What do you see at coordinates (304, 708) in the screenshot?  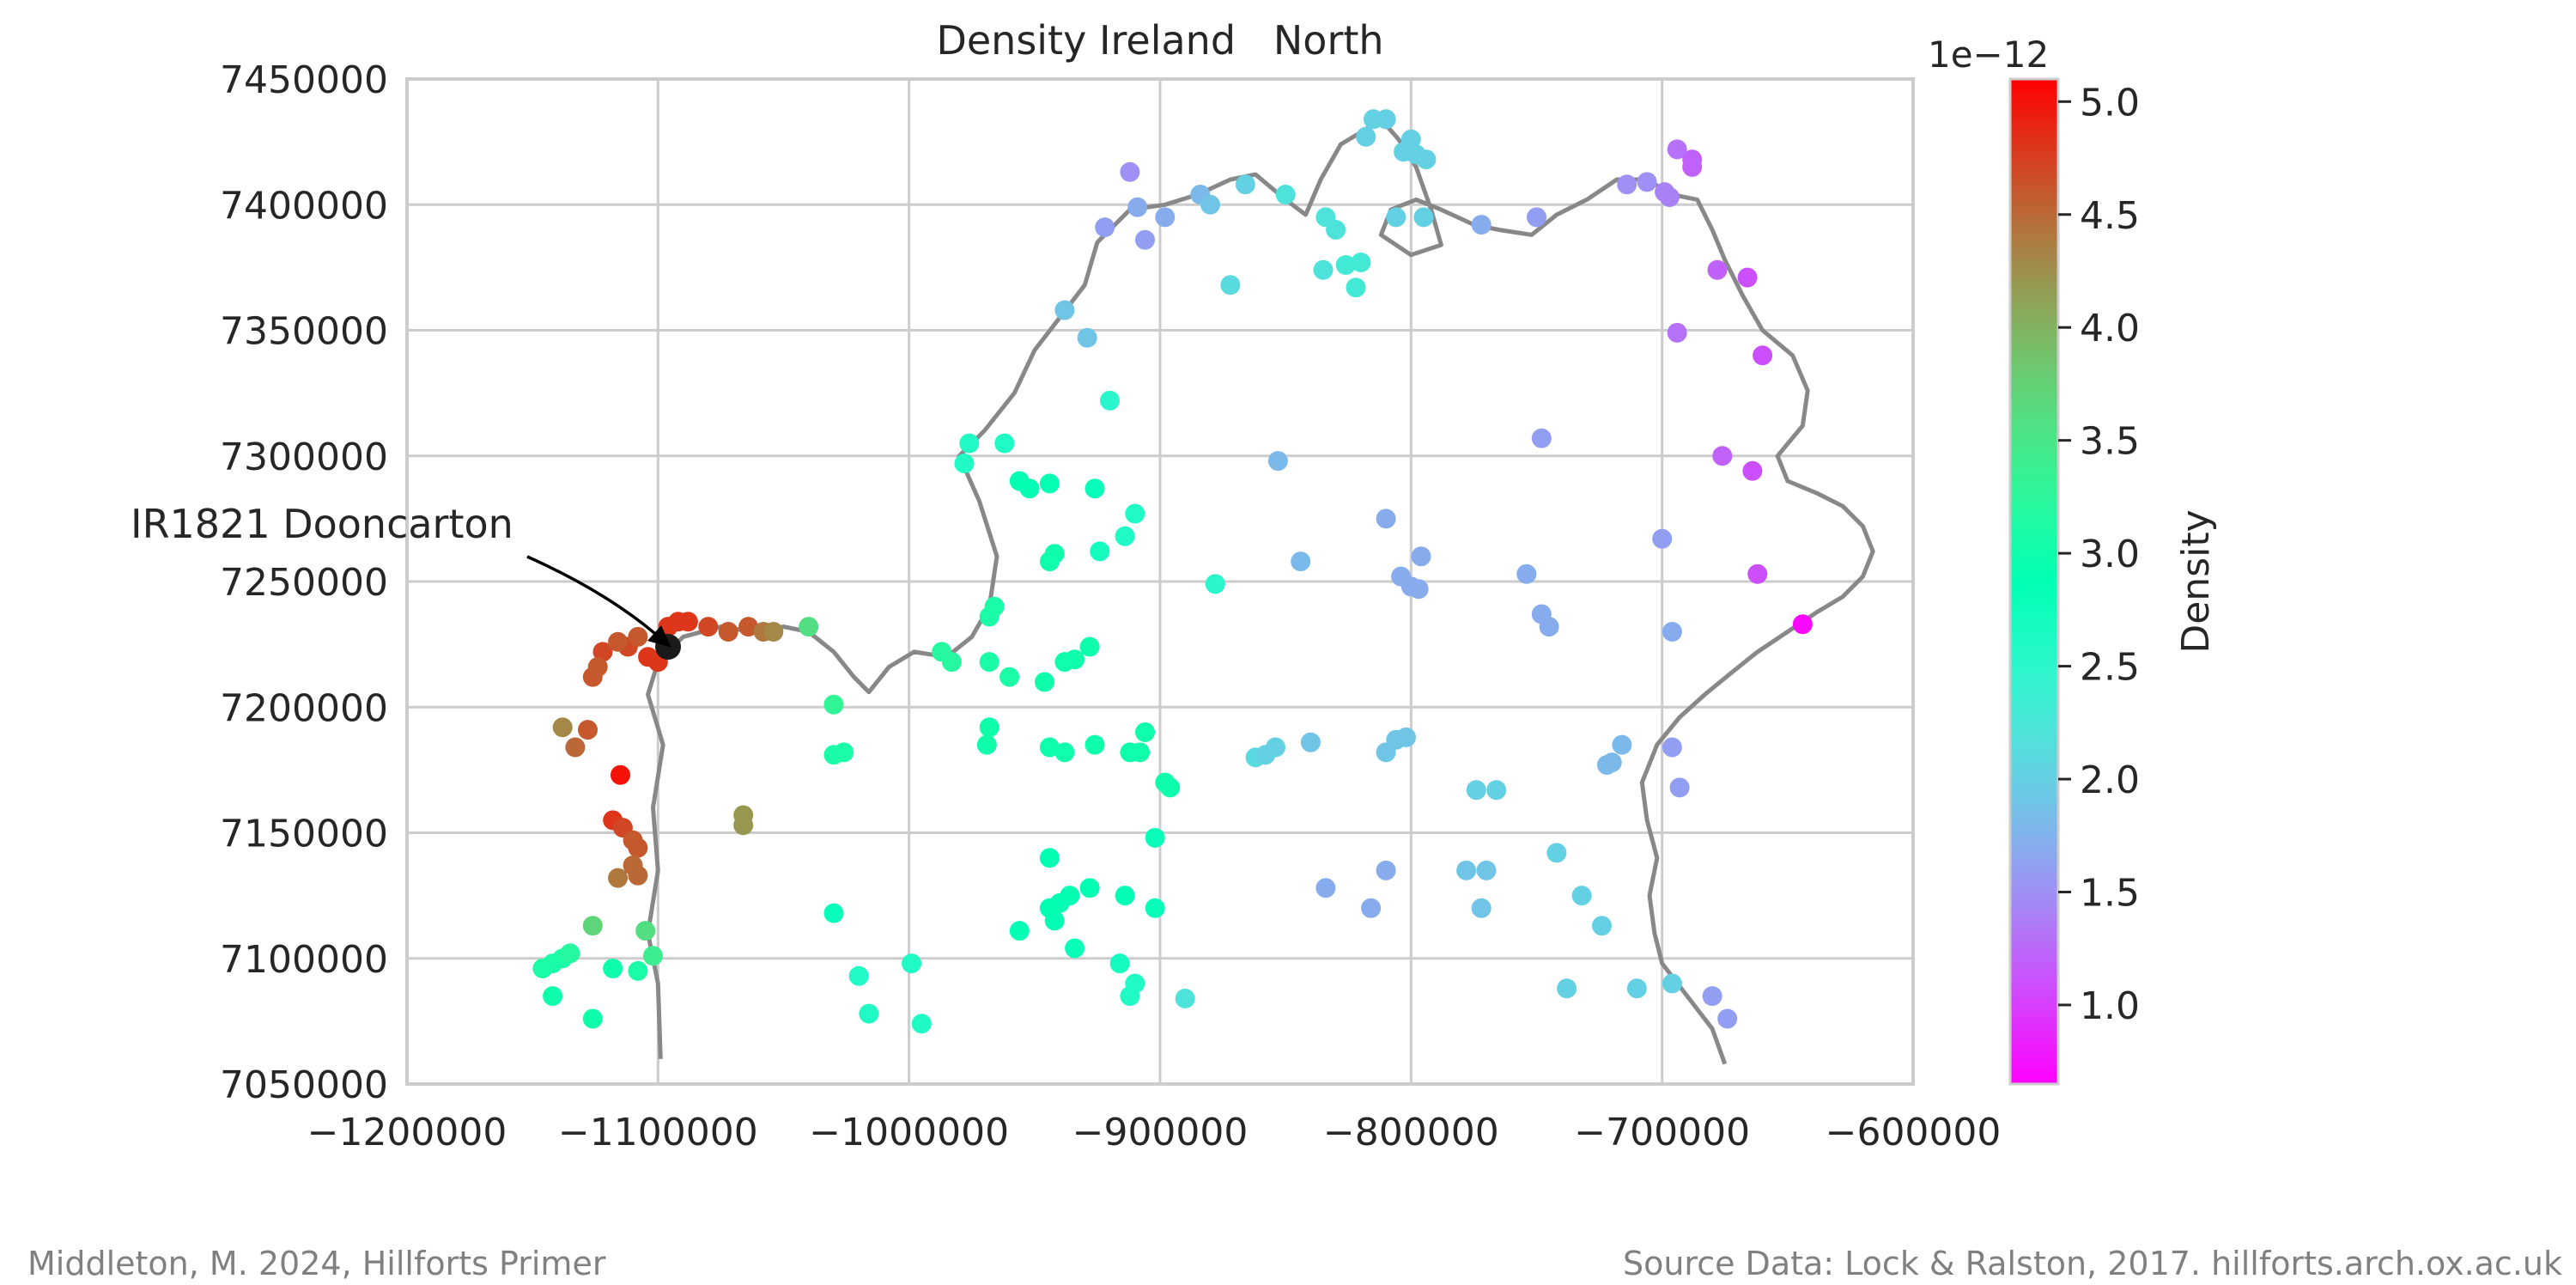 I see `y-tick-label: 7200000` at bounding box center [304, 708].